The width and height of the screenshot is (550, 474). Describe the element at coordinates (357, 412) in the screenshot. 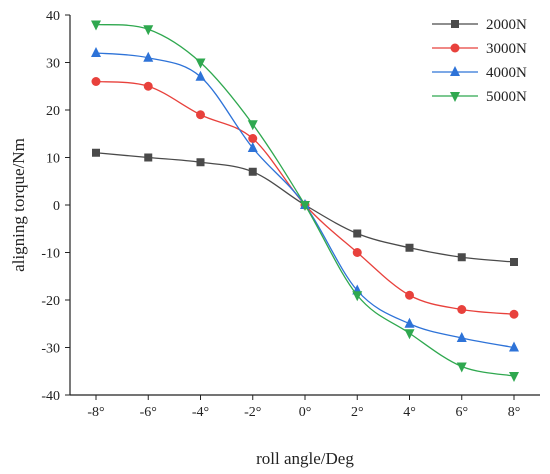

I see `x-tick-label: 2°` at that location.